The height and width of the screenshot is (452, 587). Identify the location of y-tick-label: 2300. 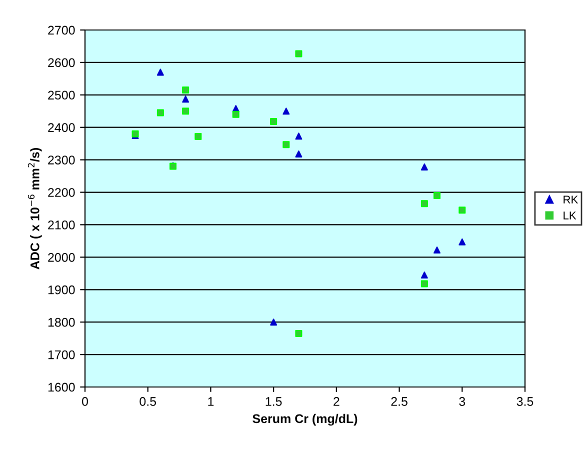
(61, 160).